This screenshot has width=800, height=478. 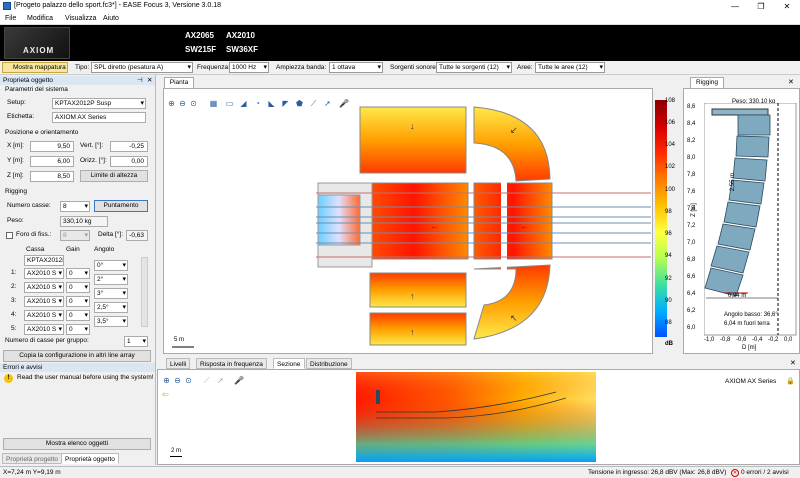 What do you see at coordinates (32, 458) in the screenshot?
I see `tab-project-properties: Proprietà progetto` at bounding box center [32, 458].